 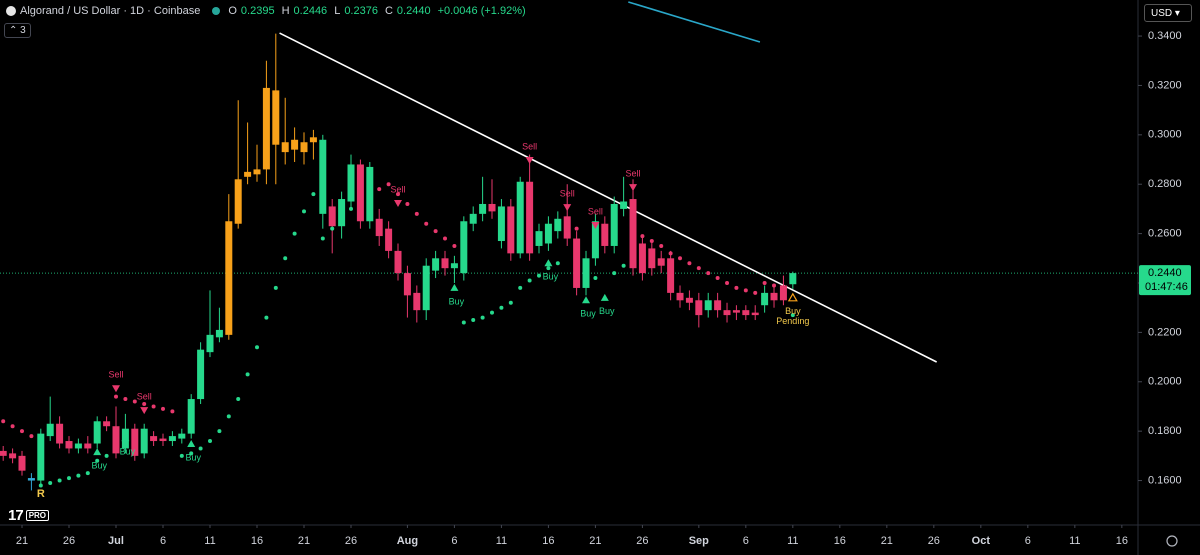 What do you see at coordinates (1166, 287) in the screenshot?
I see `countdown: 01:47:46` at bounding box center [1166, 287].